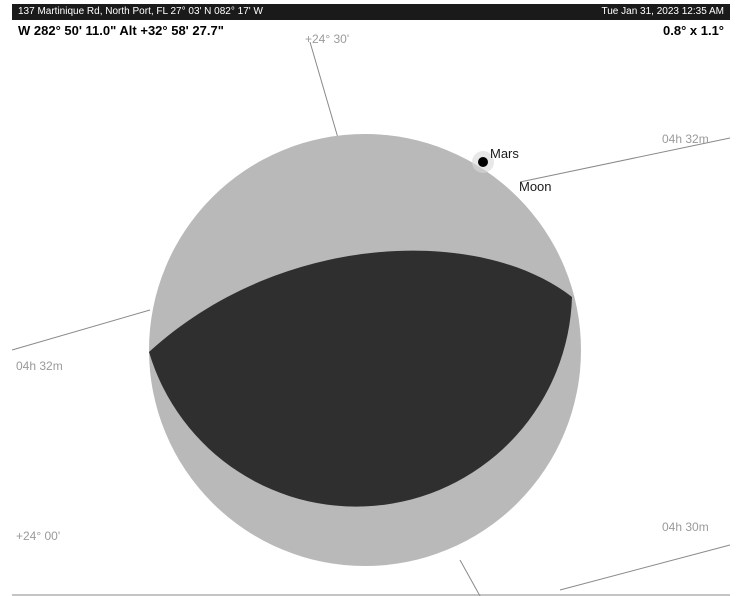 This screenshot has height=596, width=739. Describe the element at coordinates (470, 577) in the screenshot. I see `grid-line-dec-lower` at that location.